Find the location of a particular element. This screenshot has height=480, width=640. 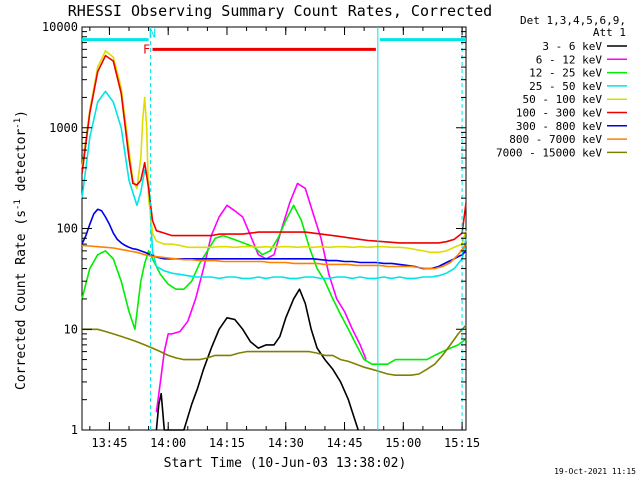

legend-entry-label: 25 - 50 keV is located at coordinates (565, 86).